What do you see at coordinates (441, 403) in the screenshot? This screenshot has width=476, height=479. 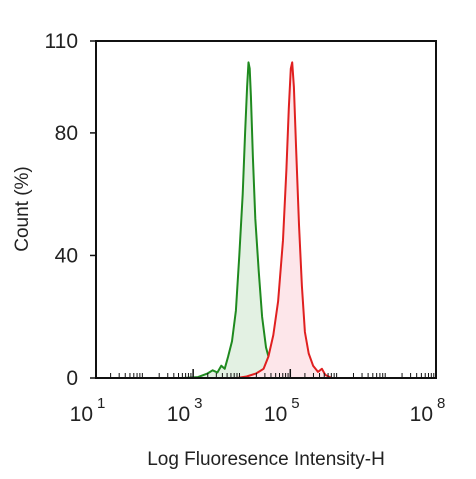 I see `x-tick-label-exponent: 8` at bounding box center [441, 403].